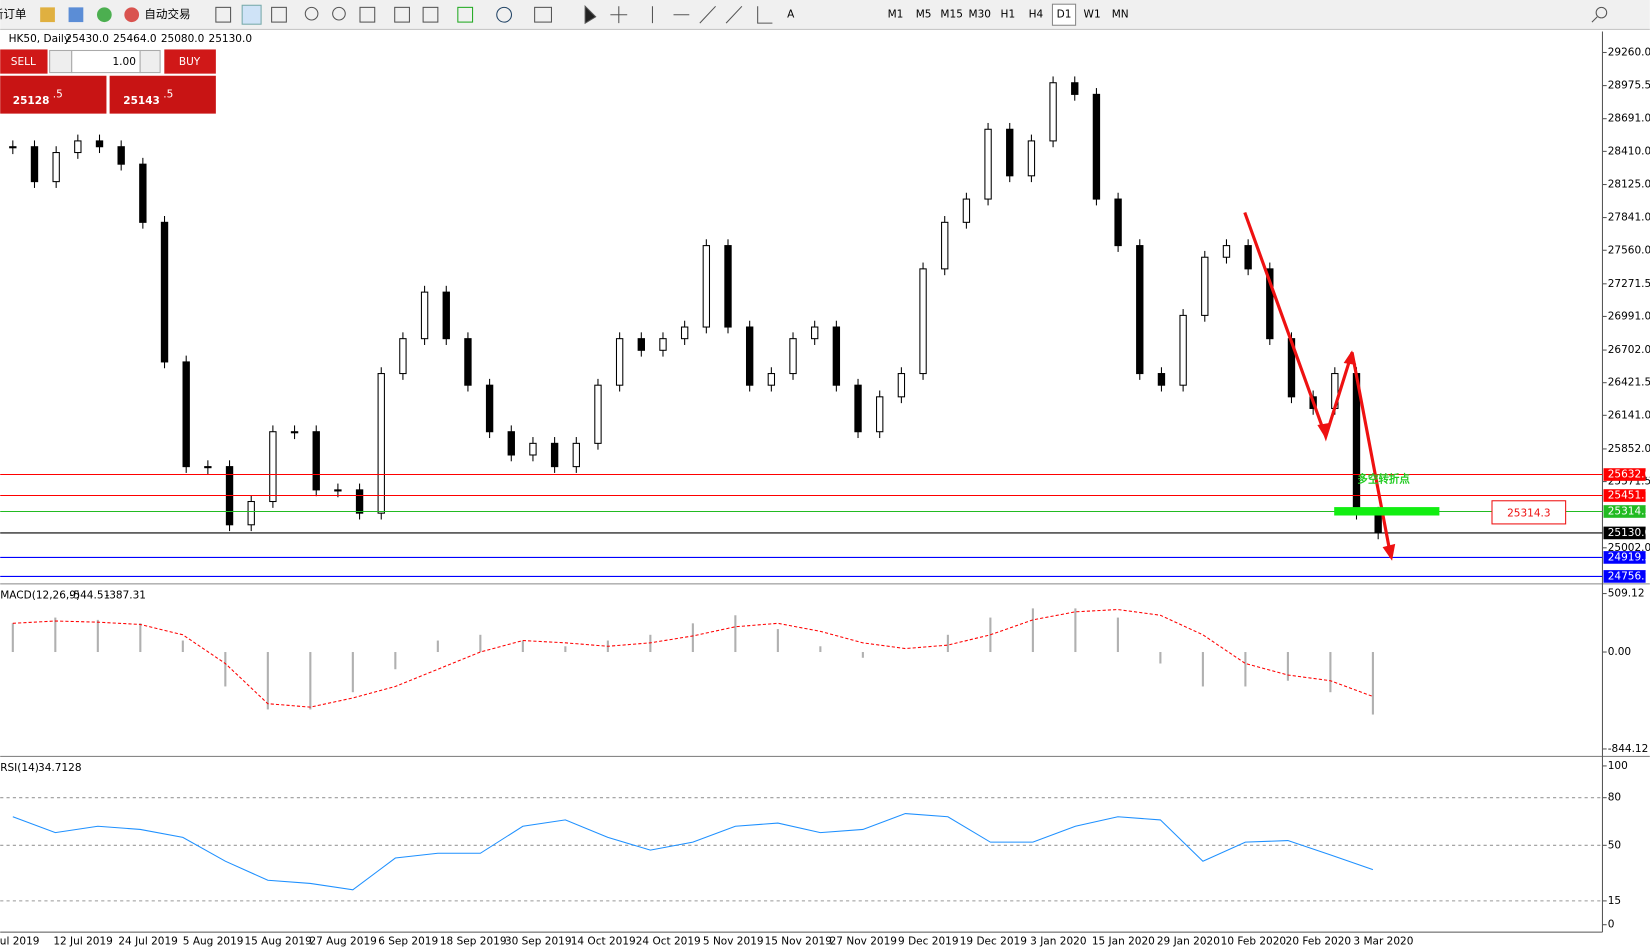 This screenshot has width=1650, height=950. What do you see at coordinates (1092, 15) in the screenshot?
I see `timeframe: W1` at bounding box center [1092, 15].